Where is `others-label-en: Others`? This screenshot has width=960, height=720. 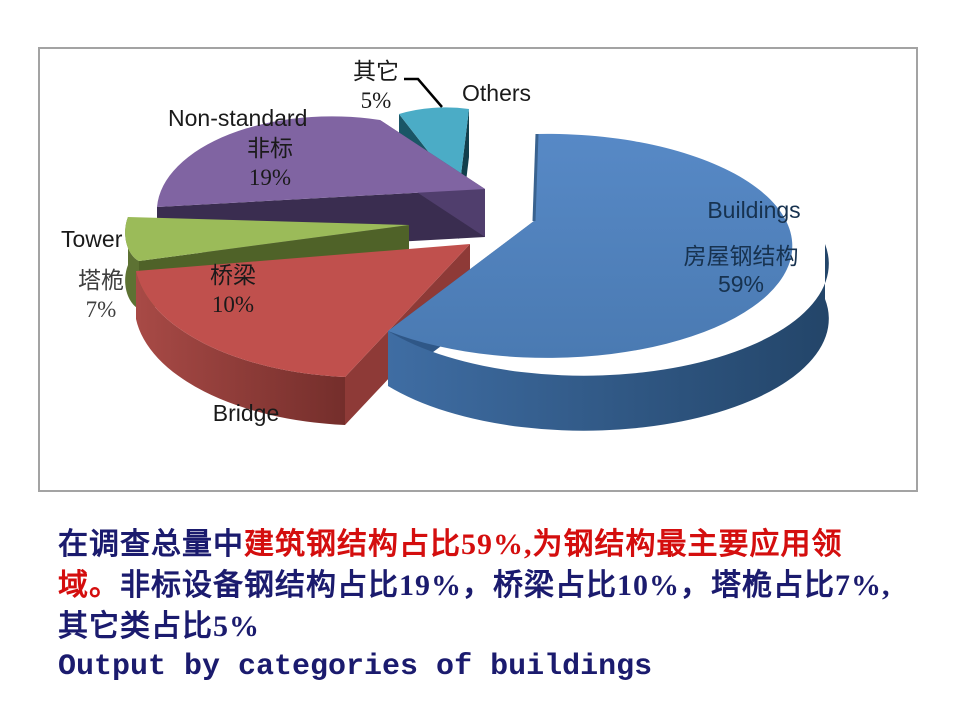
others-label-en: Others is located at coordinates (497, 93).